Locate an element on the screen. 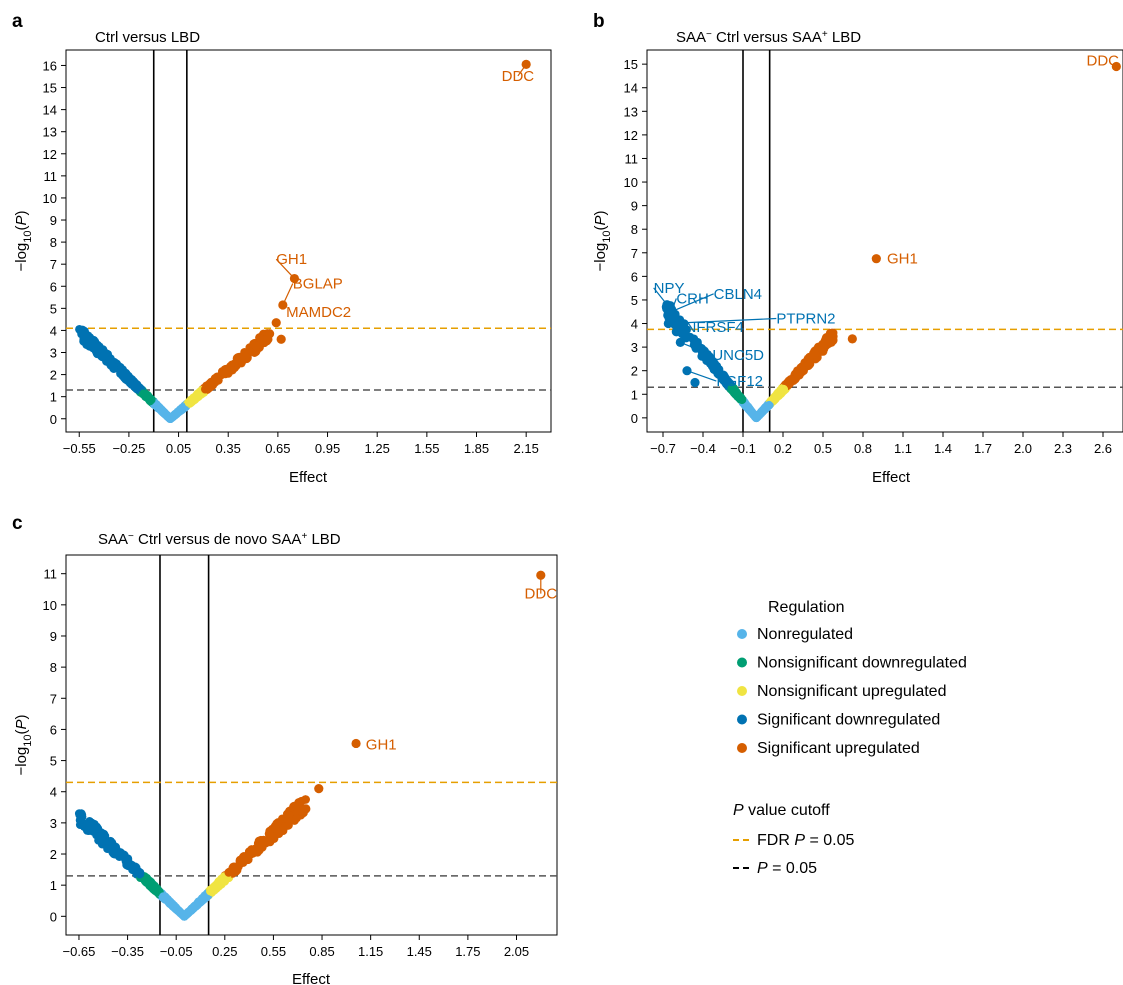 This screenshot has height=985, width=1123. gene-labels: DDC GH1 BGLAP MAMDC2 is located at coordinates (405, 192).